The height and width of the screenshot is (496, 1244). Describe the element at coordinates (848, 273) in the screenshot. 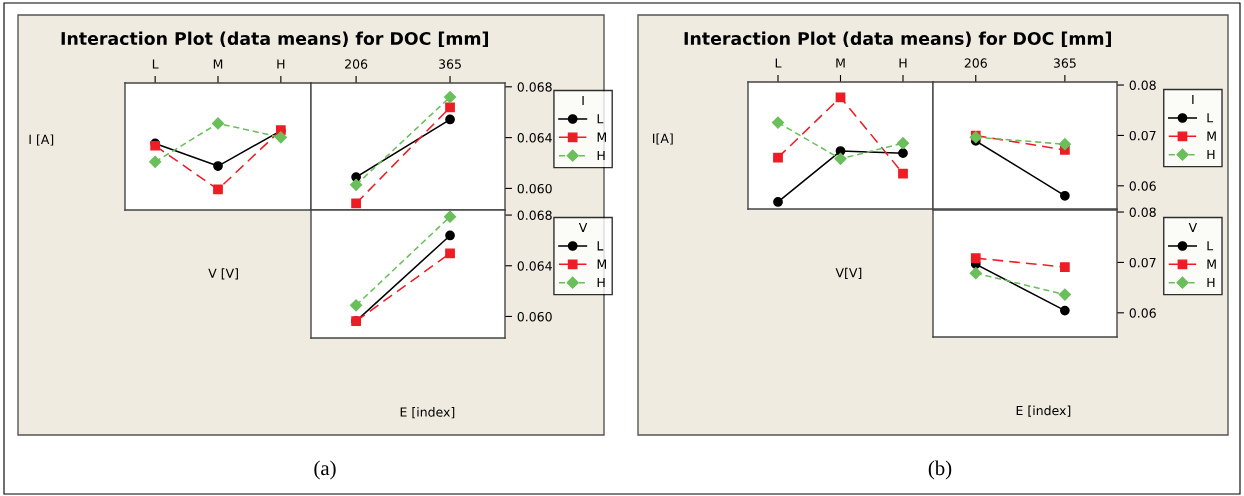

I see `y-axis-title: V[V]` at that location.